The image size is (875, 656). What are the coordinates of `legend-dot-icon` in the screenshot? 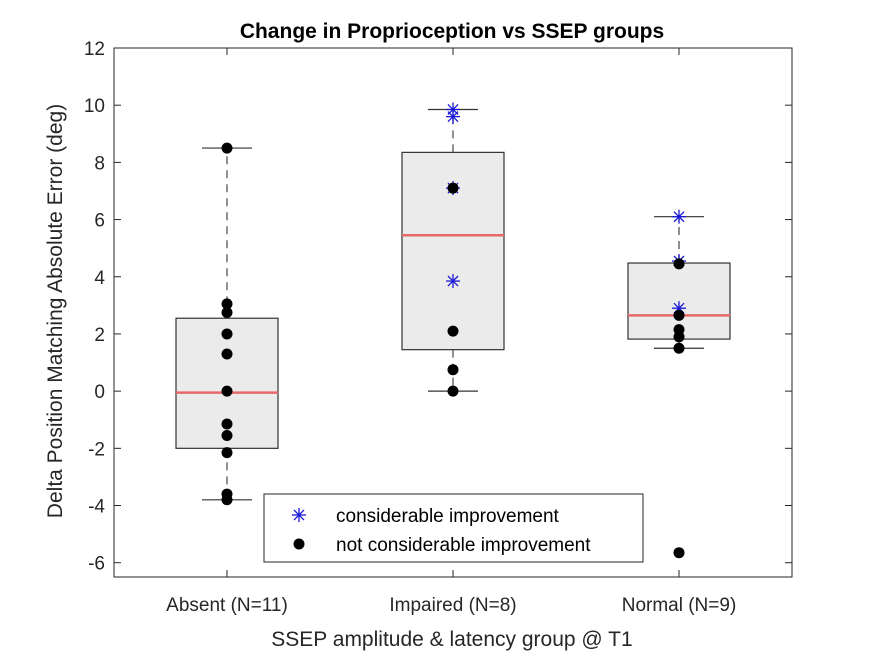 It's located at (299, 544).